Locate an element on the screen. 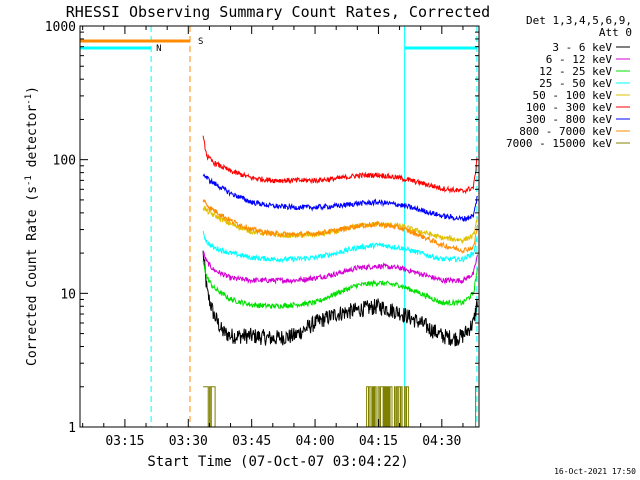 This screenshot has width=640, height=480. legend-entry-label-8: 800 - 7000 keV is located at coordinates (565, 131).